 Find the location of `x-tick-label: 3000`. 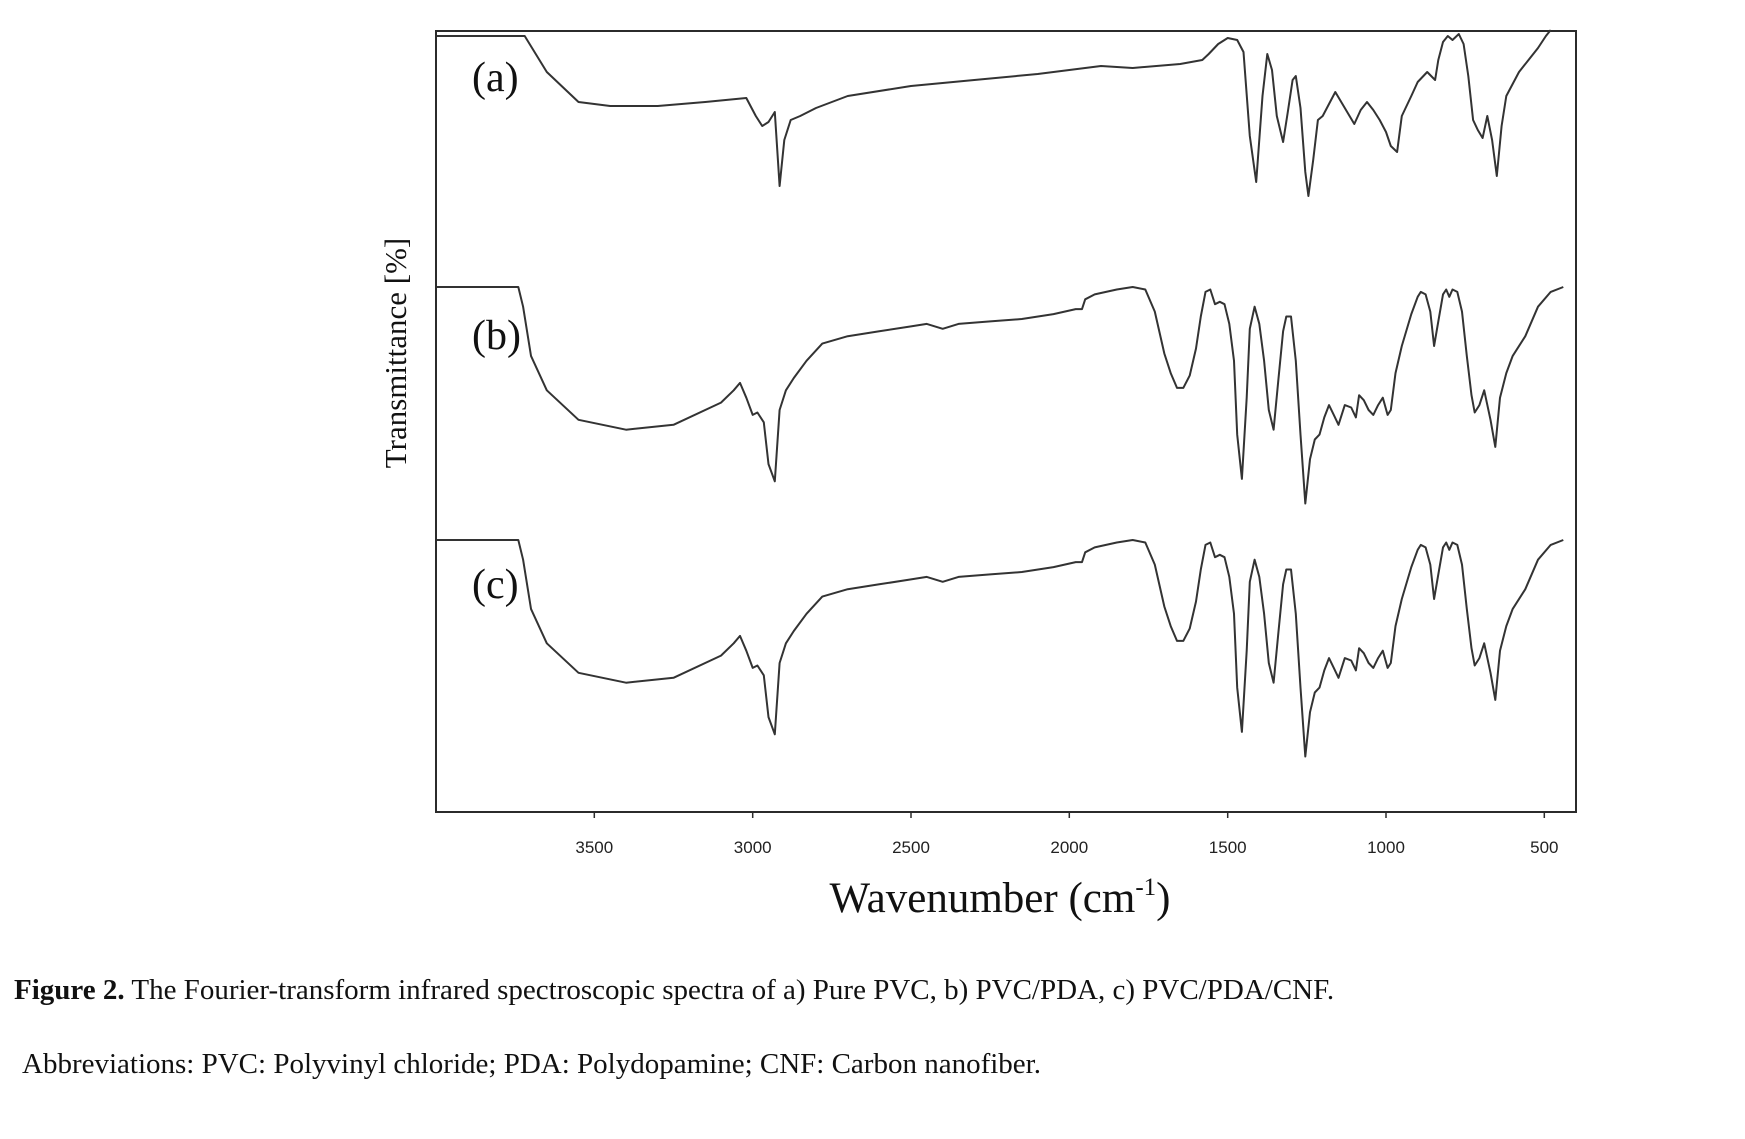

x-tick-label: 3000 is located at coordinates (753, 847).